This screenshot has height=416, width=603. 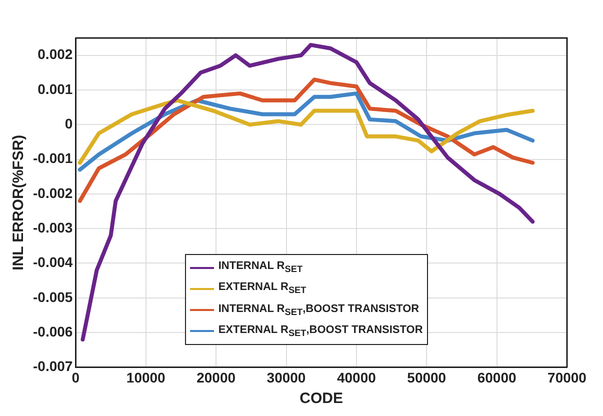 What do you see at coordinates (320, 331) in the screenshot?
I see `legend-label: EXTERNAL R$_{SET}$,BOOST TRANSISTOR` at bounding box center [320, 331].